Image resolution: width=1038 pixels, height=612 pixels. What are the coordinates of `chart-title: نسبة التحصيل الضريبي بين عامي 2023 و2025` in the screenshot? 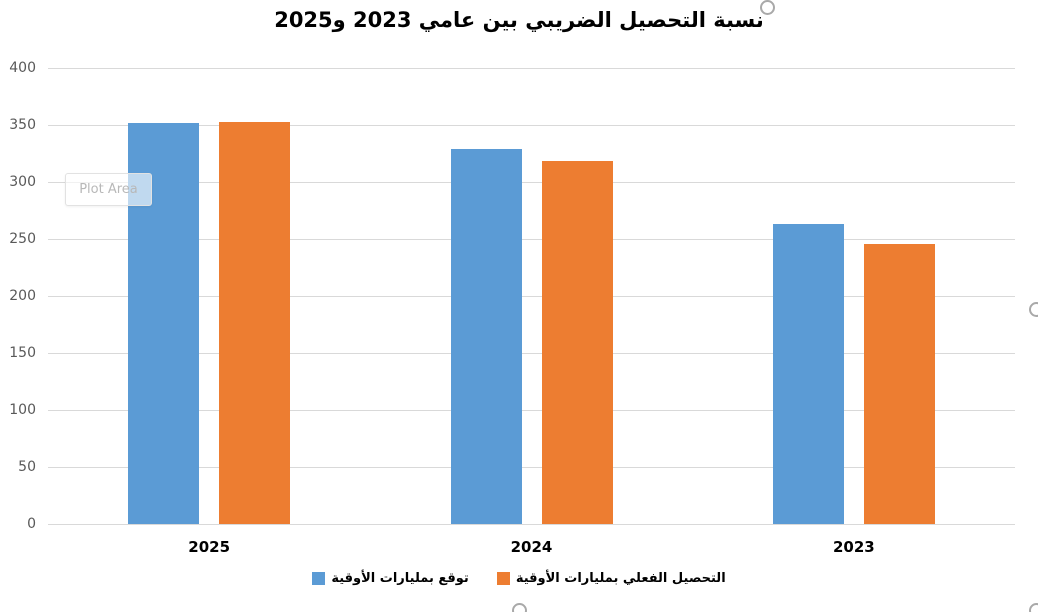 It's located at (519, 20).